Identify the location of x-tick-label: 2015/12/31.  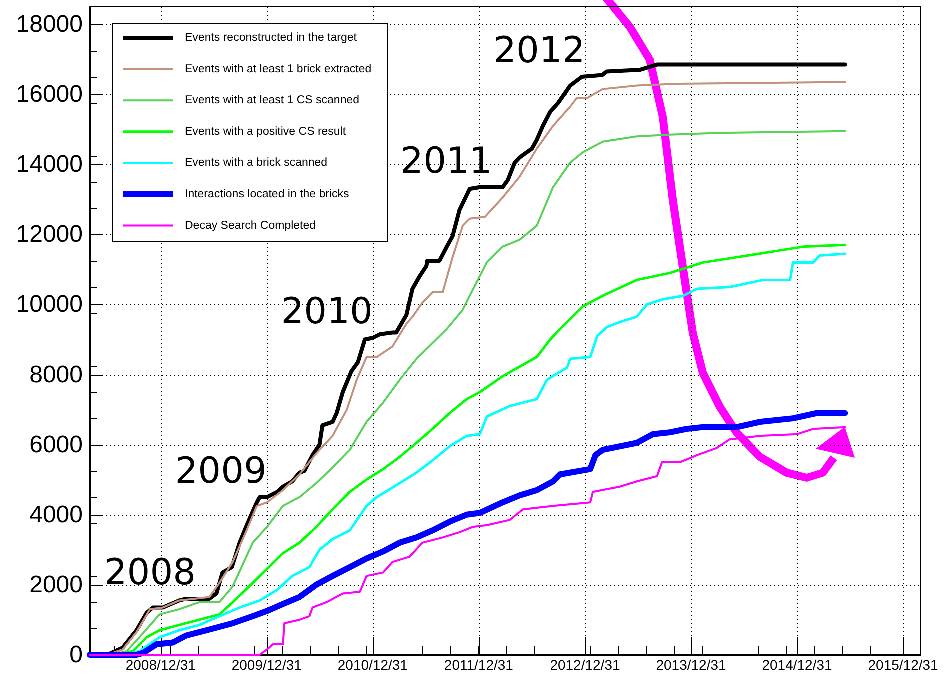
(903, 665).